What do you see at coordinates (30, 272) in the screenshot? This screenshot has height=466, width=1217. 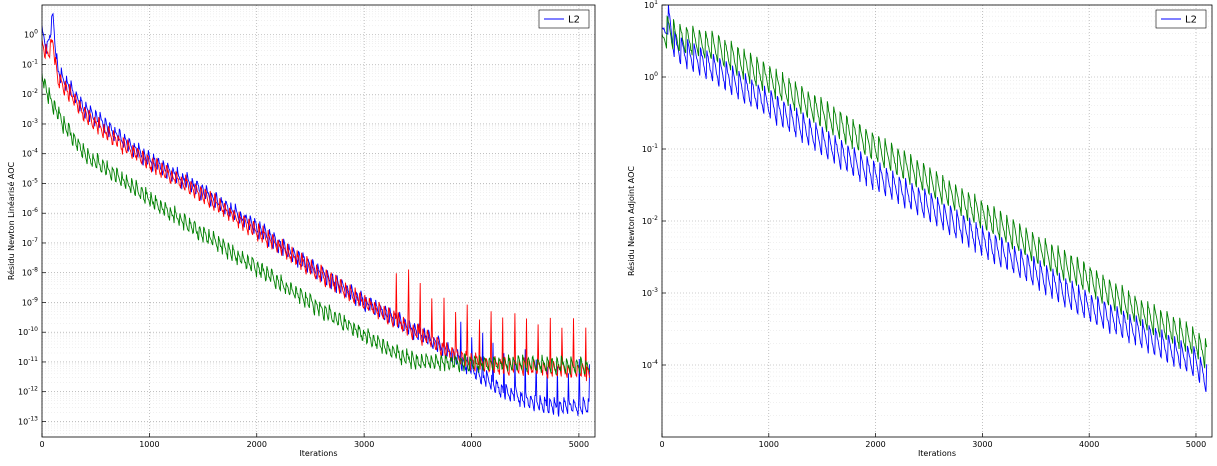 I see `y-tick-label: 10⁻⁸` at bounding box center [30, 272].